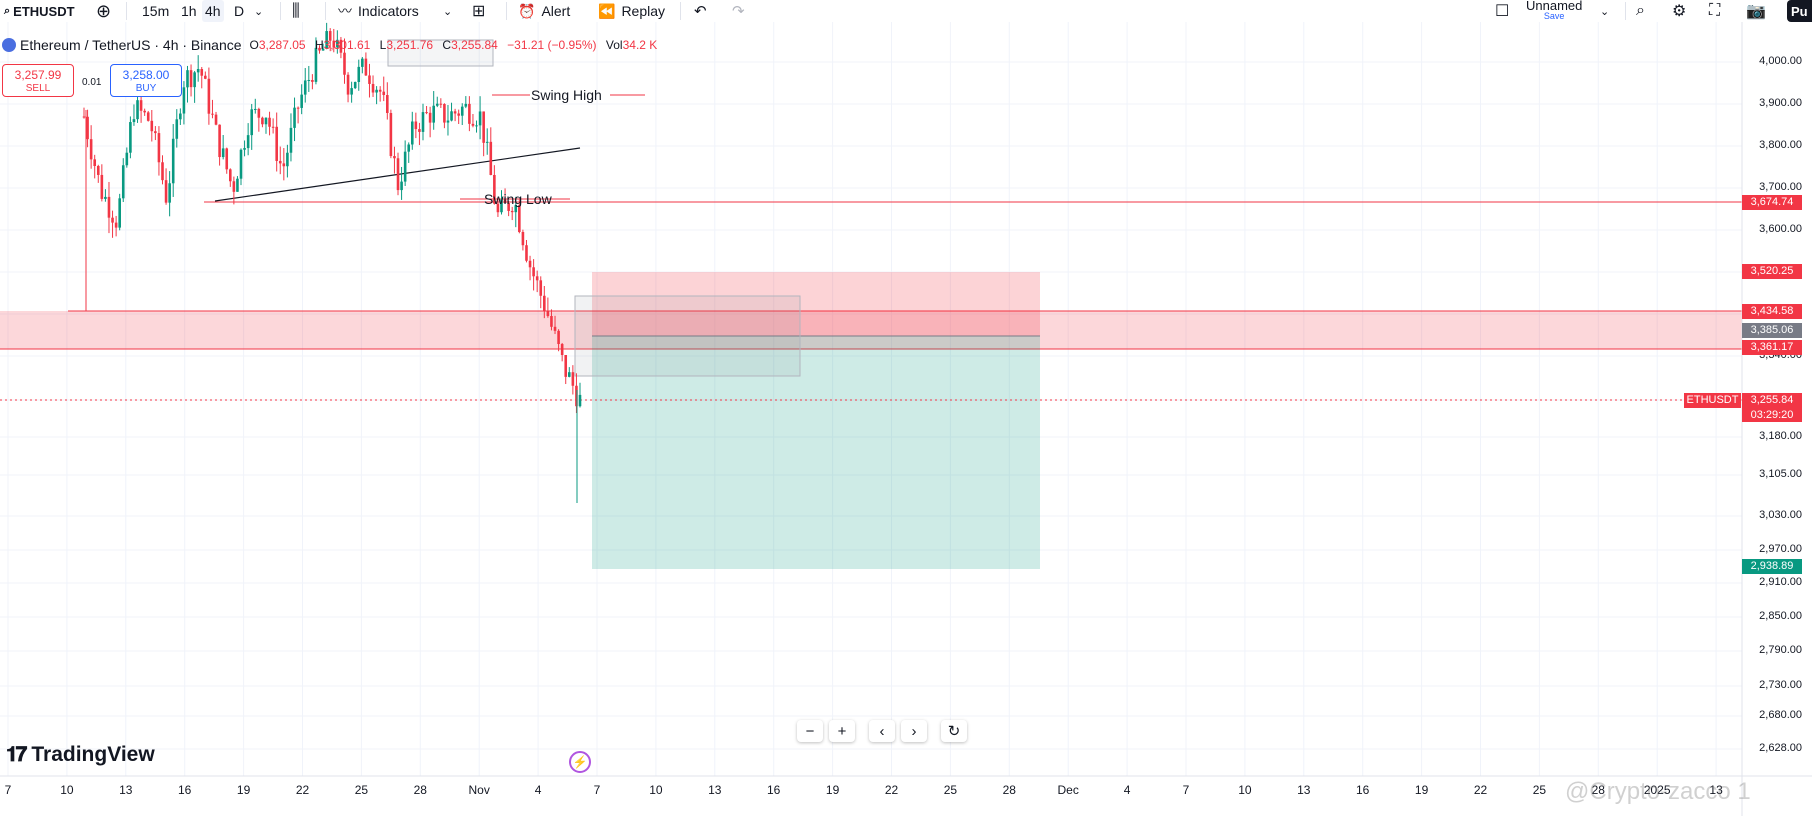 This screenshot has height=816, width=1812. I want to click on buy-button: 3,258.00 BUY, so click(146, 80).